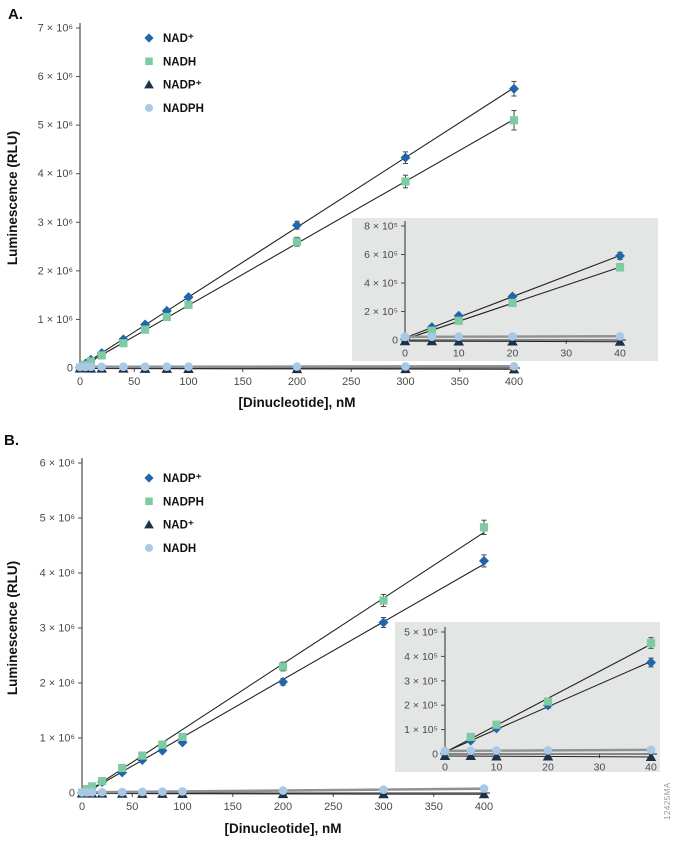 This screenshot has height=848, width=680. What do you see at coordinates (421, 681) in the screenshot?
I see `svg-text: 3 × 10⁵` at bounding box center [421, 681].